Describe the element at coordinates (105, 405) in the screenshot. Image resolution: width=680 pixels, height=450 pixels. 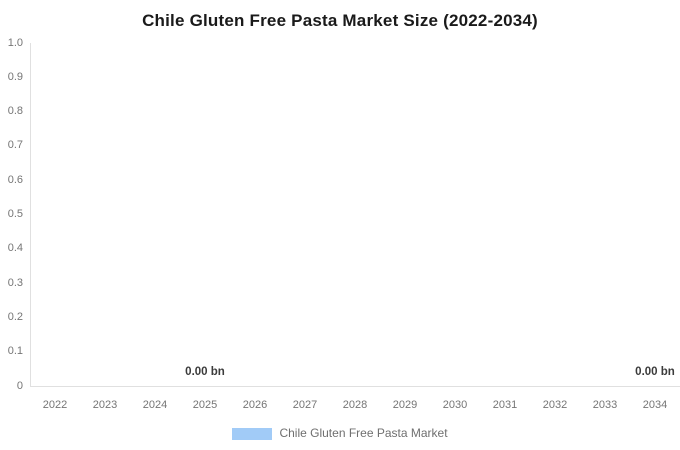
I see `x-tick-label: 2023` at that location.